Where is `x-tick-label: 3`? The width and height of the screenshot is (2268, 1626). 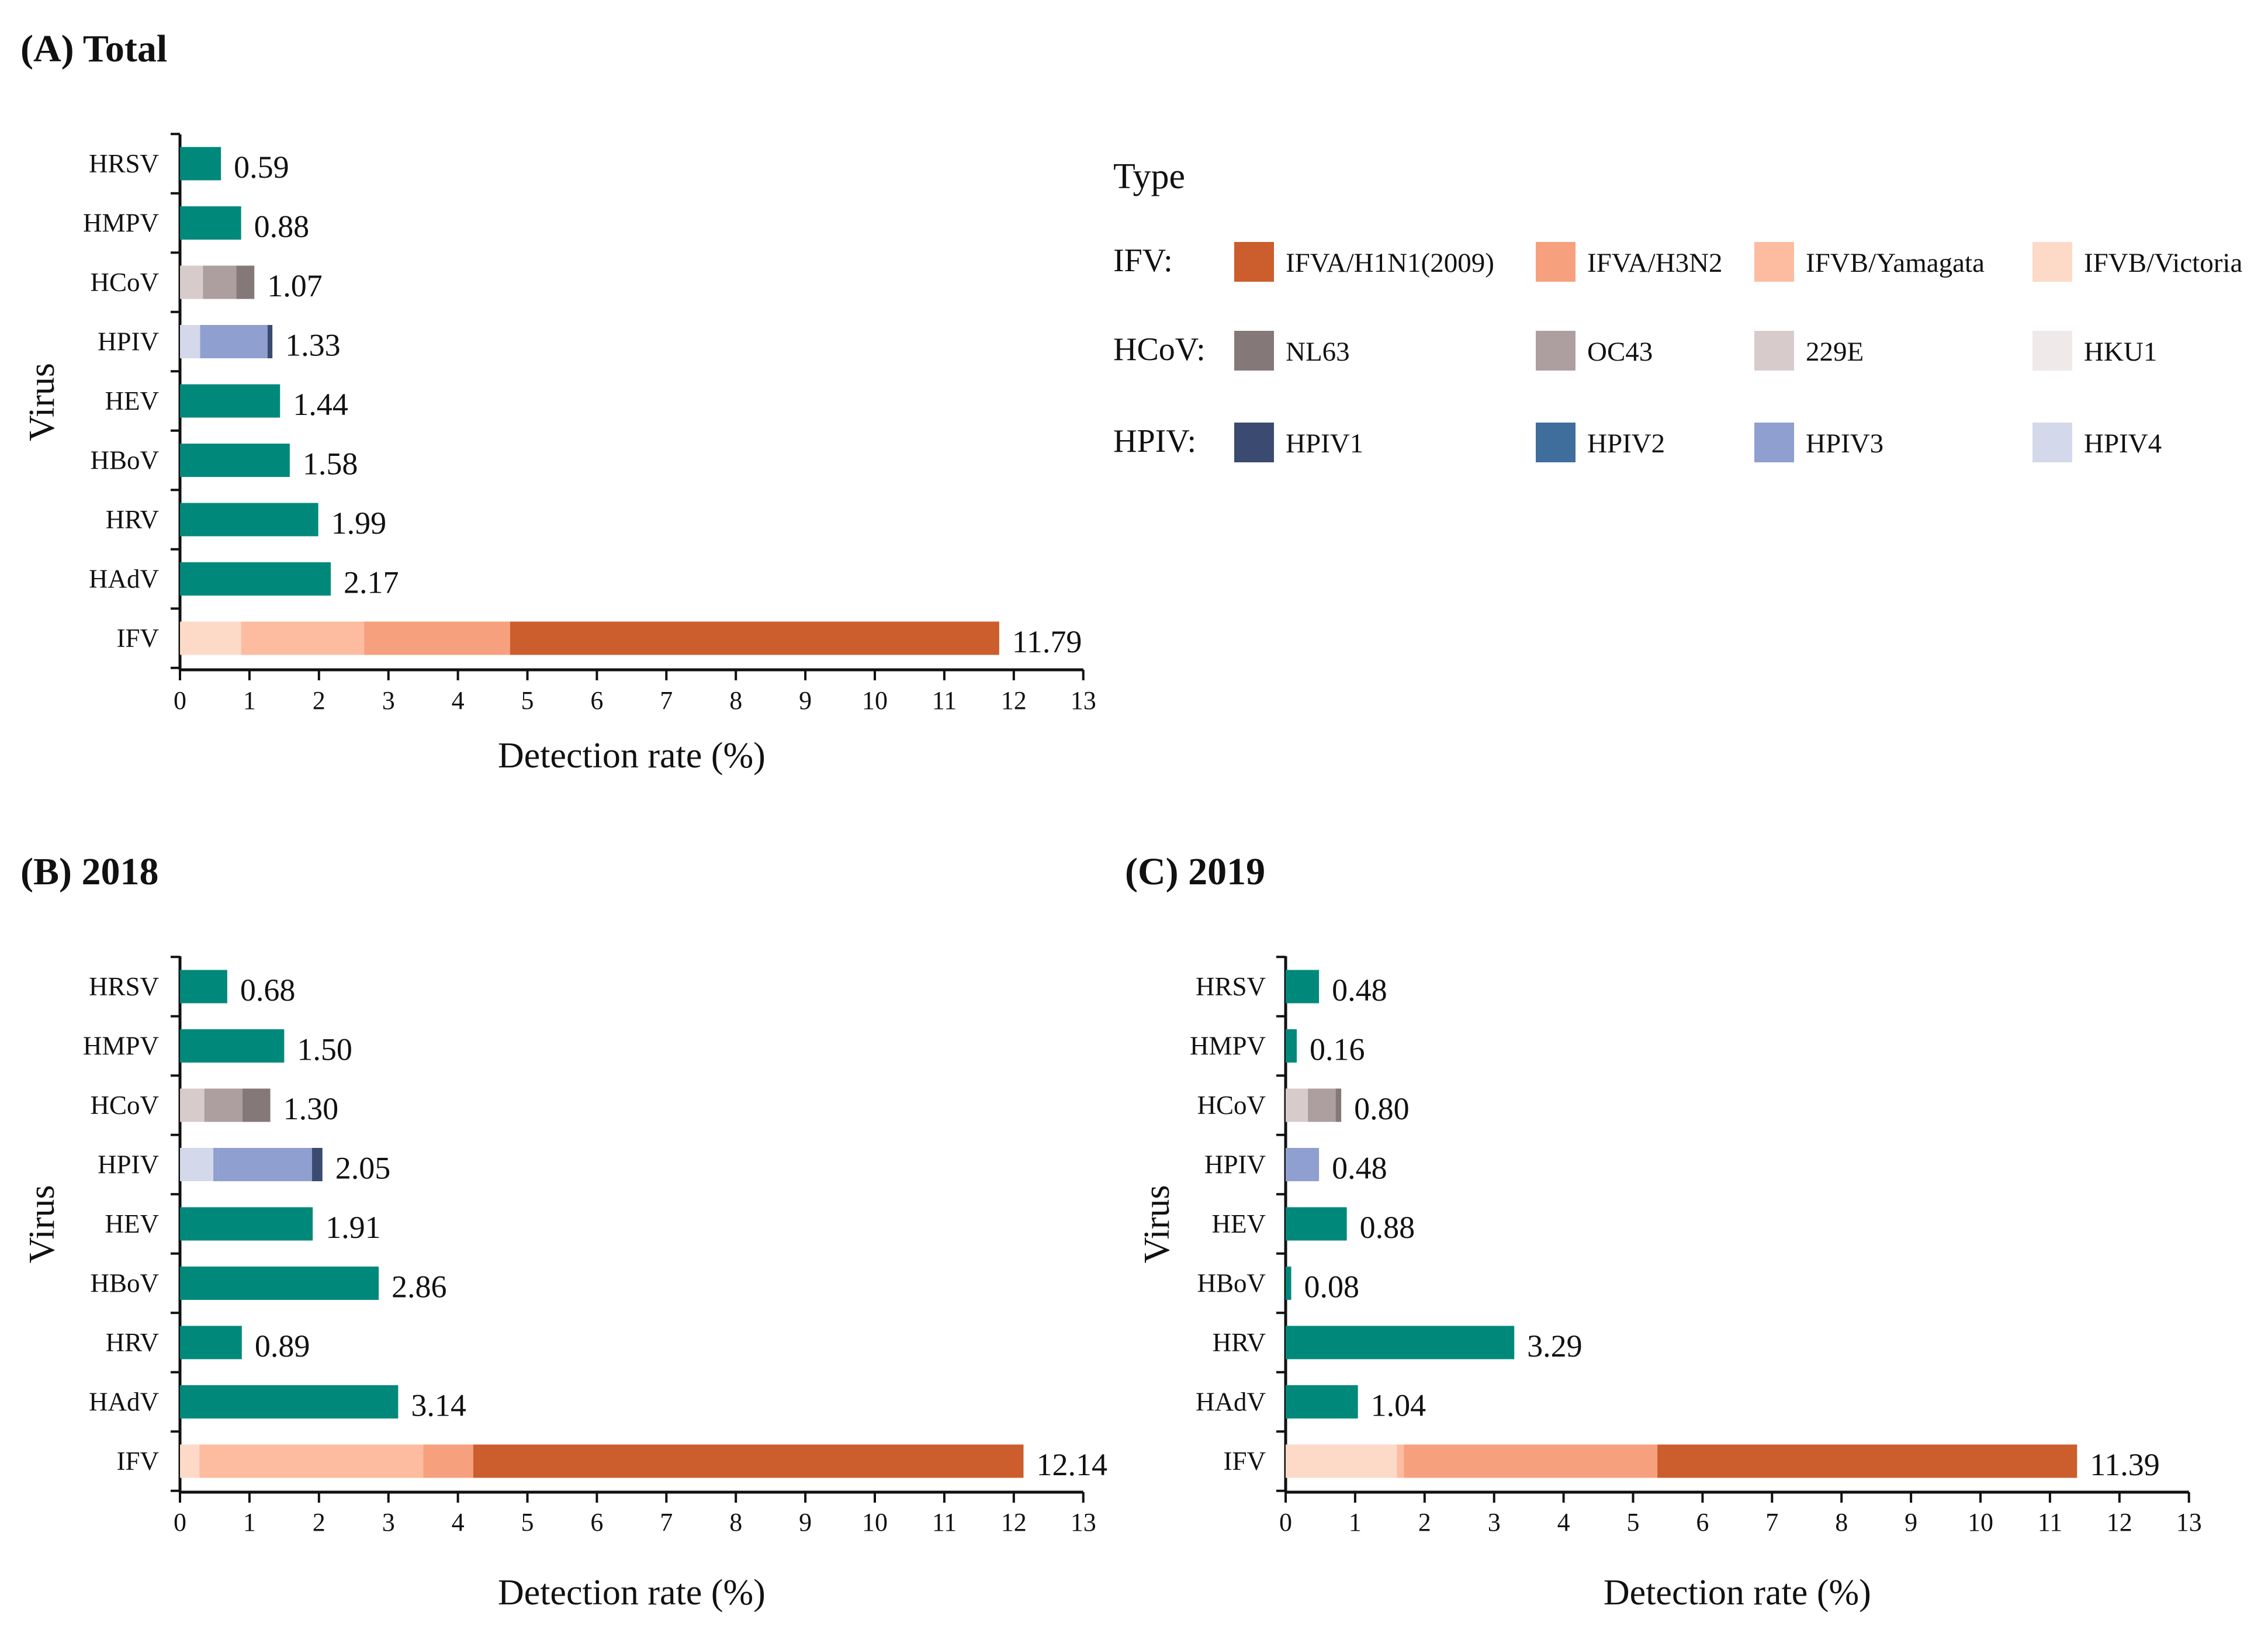
x-tick-label: 3 is located at coordinates (388, 700).